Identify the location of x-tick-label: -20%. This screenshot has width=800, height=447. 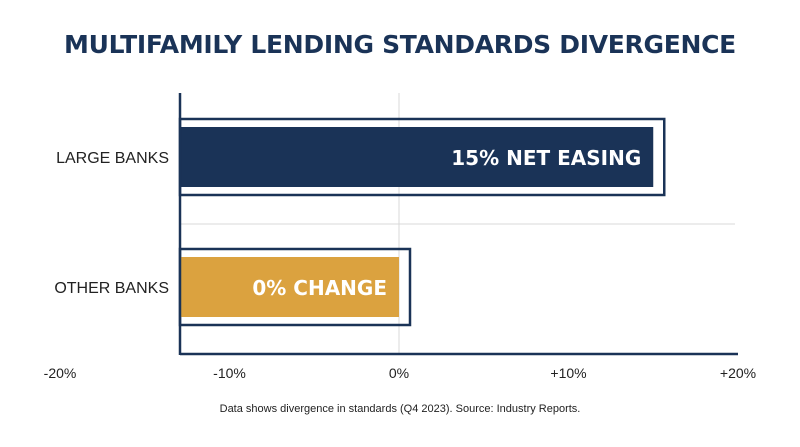
(60, 373).